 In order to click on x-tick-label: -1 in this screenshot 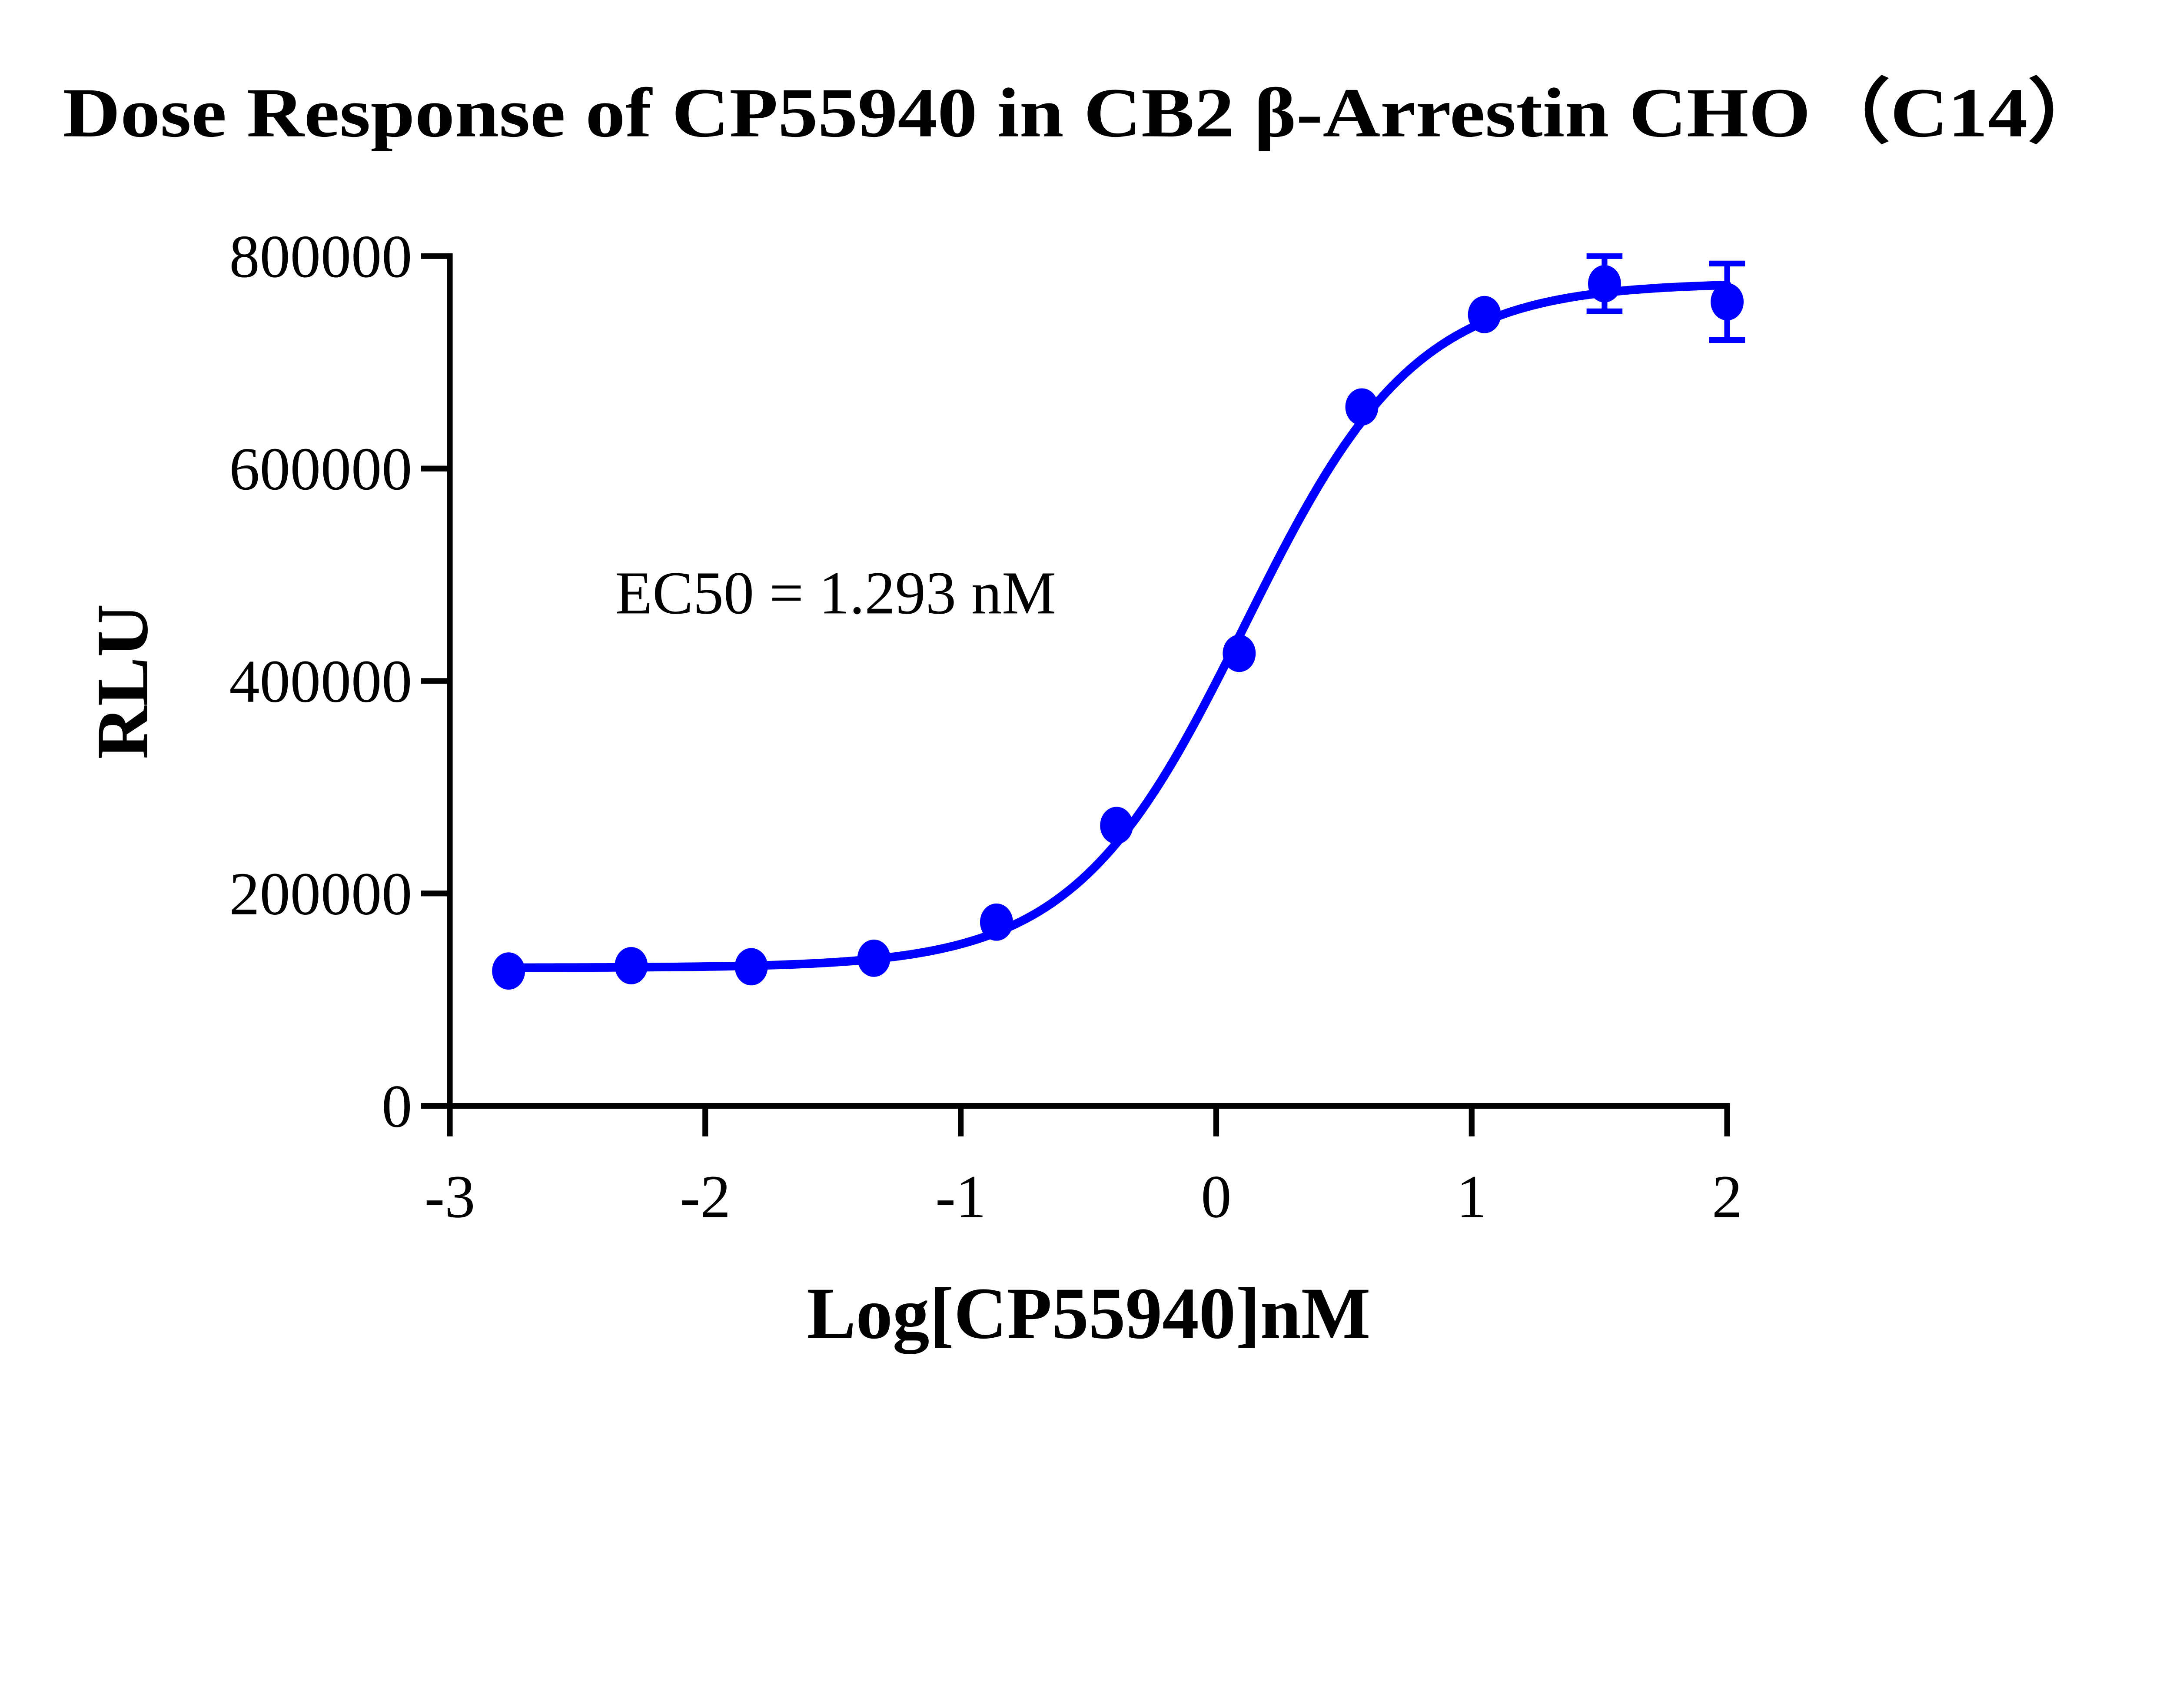, I will do `click(960, 1196)`.